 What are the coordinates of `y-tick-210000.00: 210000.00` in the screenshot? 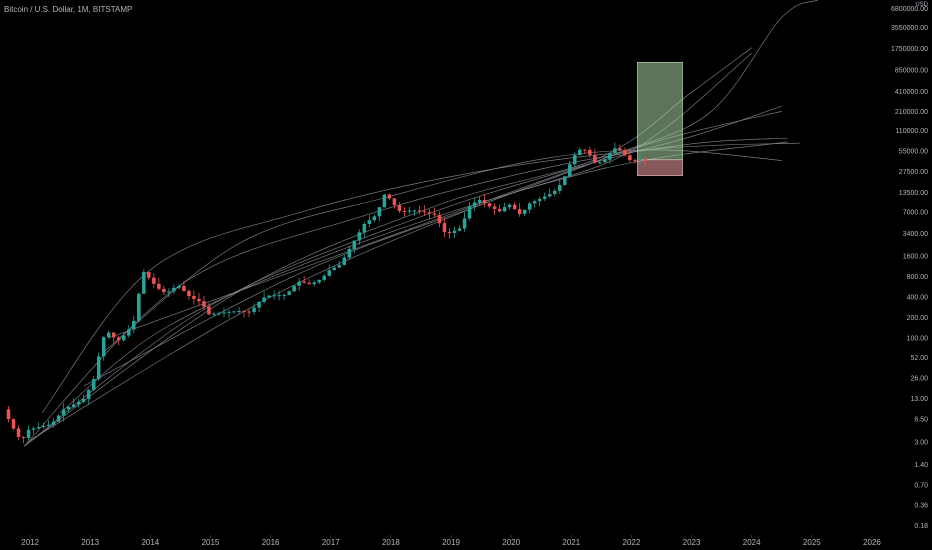 It's located at (911, 112).